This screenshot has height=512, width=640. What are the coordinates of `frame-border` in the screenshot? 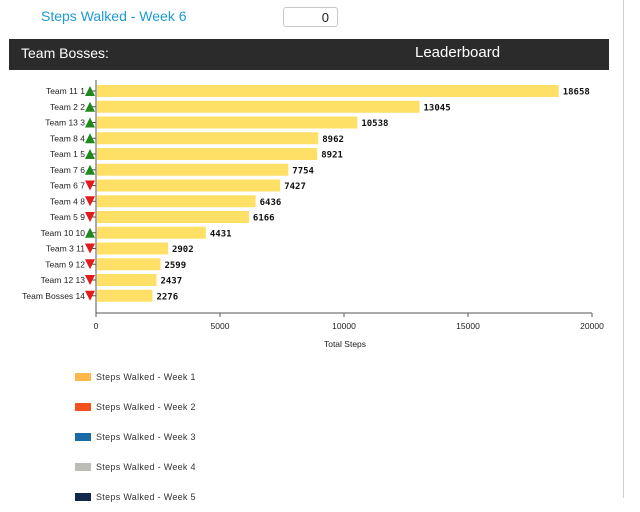 It's located at (623, 249).